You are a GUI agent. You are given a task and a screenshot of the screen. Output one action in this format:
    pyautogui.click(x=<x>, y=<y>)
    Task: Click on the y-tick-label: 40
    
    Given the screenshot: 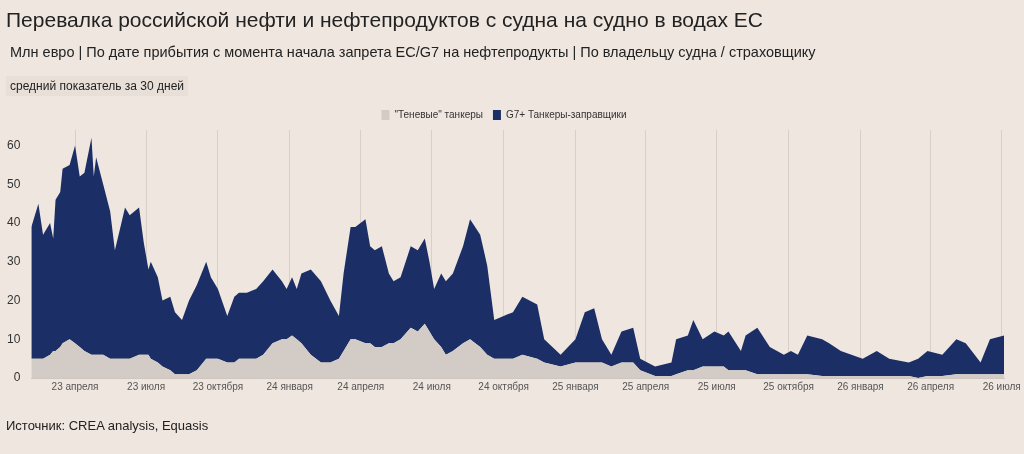 What is the action you would take?
    pyautogui.click(x=13, y=222)
    